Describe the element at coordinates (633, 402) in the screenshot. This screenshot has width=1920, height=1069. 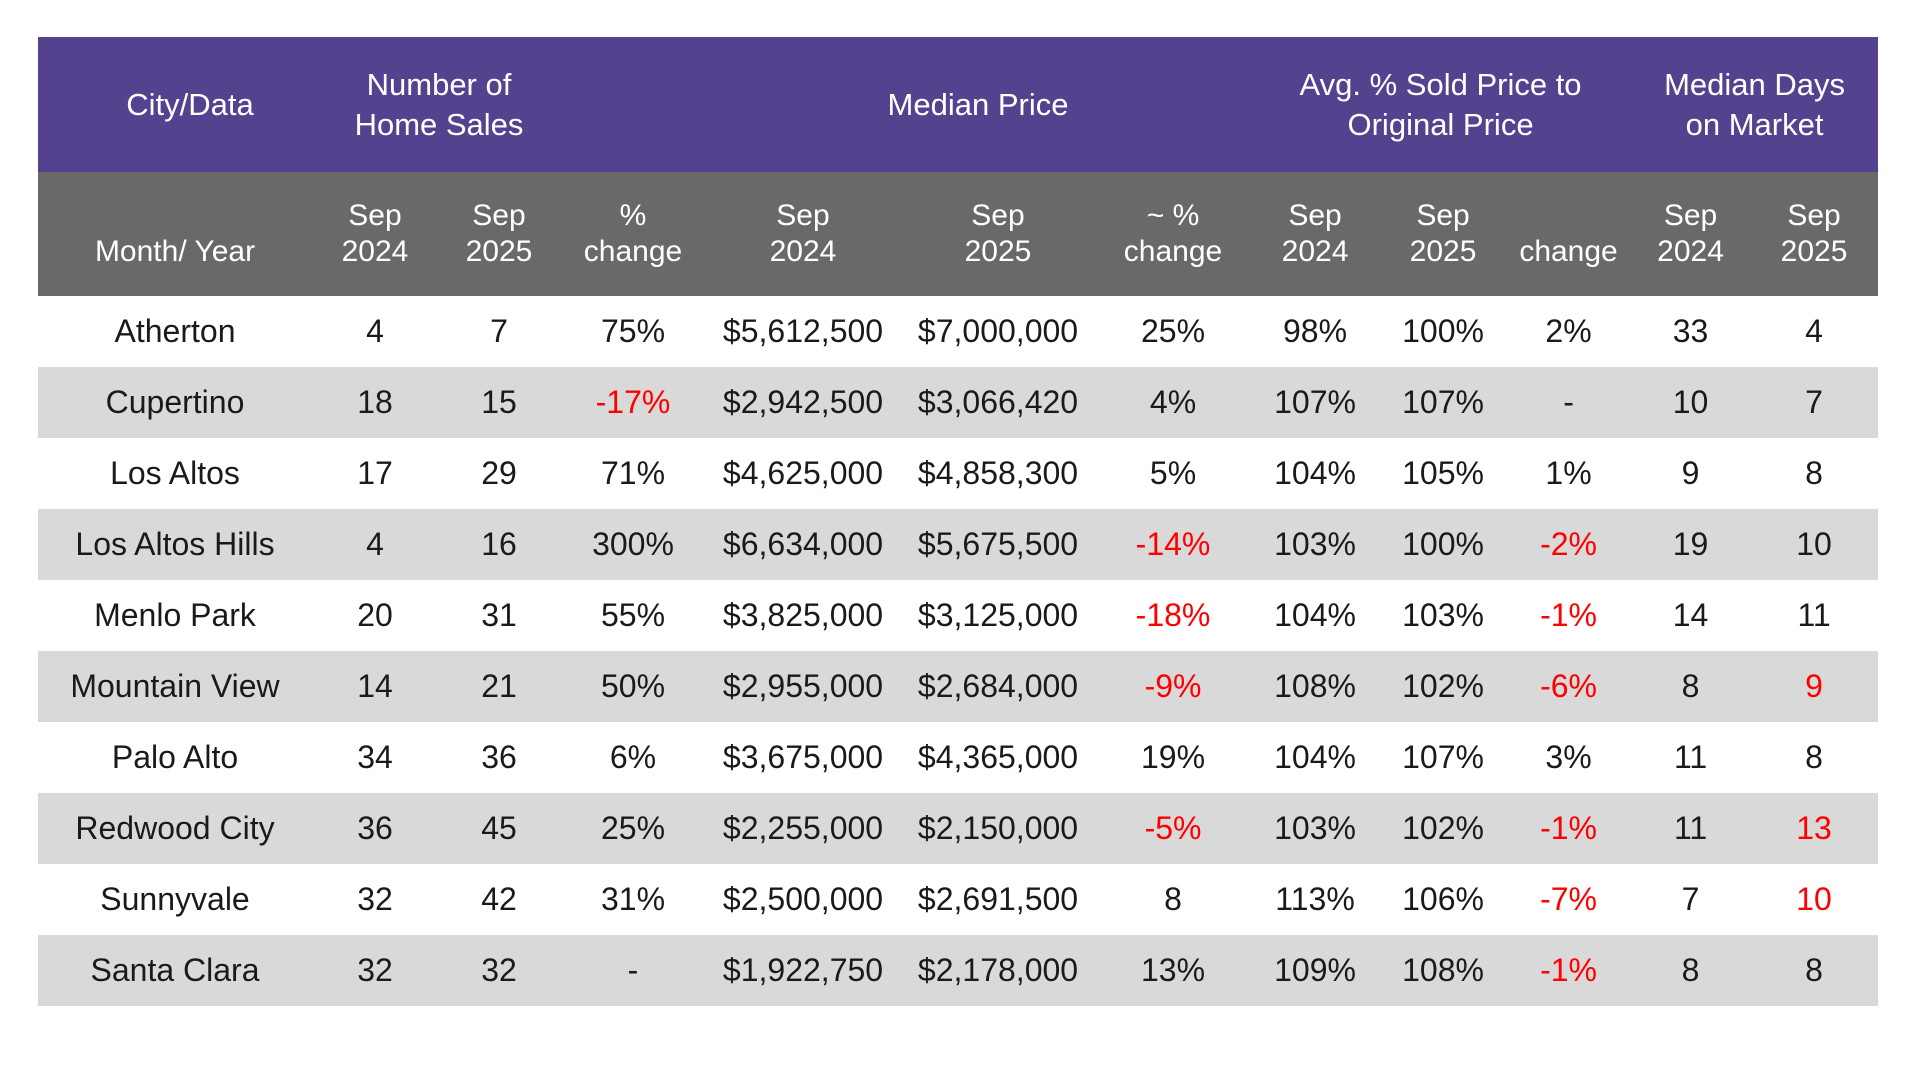
I see `cell-value: -17%` at that location.